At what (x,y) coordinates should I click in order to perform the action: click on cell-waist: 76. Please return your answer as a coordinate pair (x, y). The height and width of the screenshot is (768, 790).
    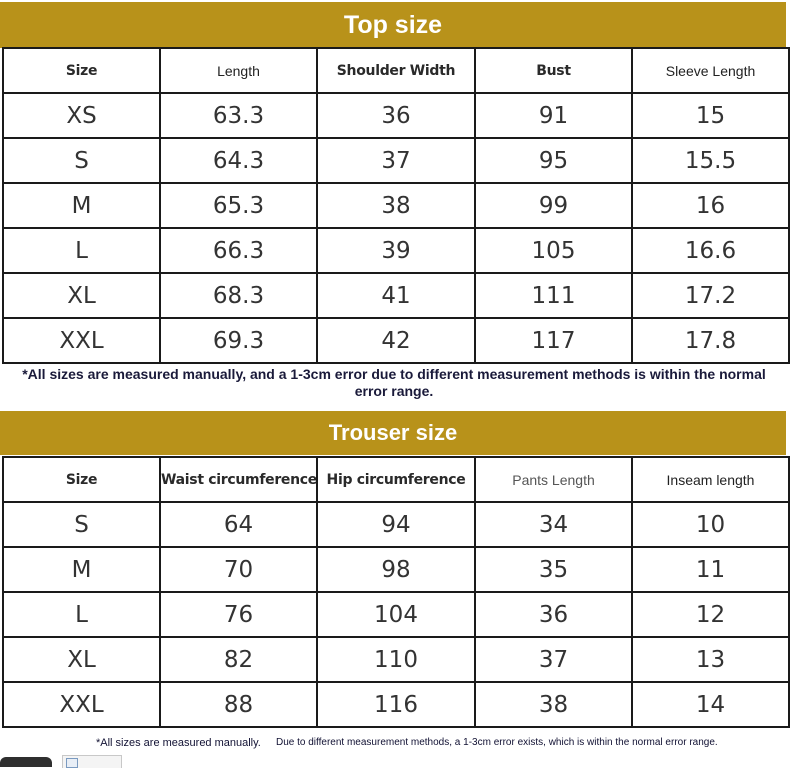
    Looking at the image, I should click on (238, 614).